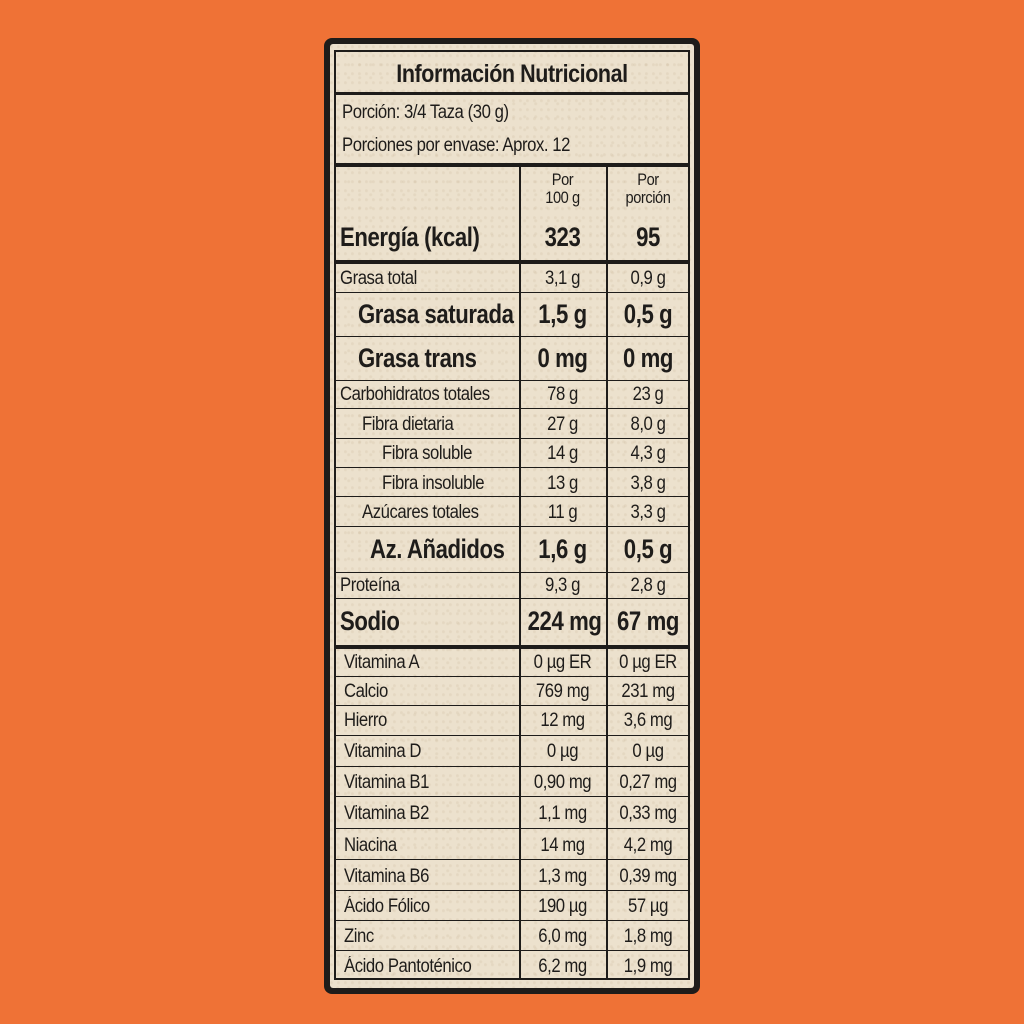 This screenshot has width=1024, height=1024. Describe the element at coordinates (648, 621) in the screenshot. I see `sodium-perportion: 67 mg` at that location.